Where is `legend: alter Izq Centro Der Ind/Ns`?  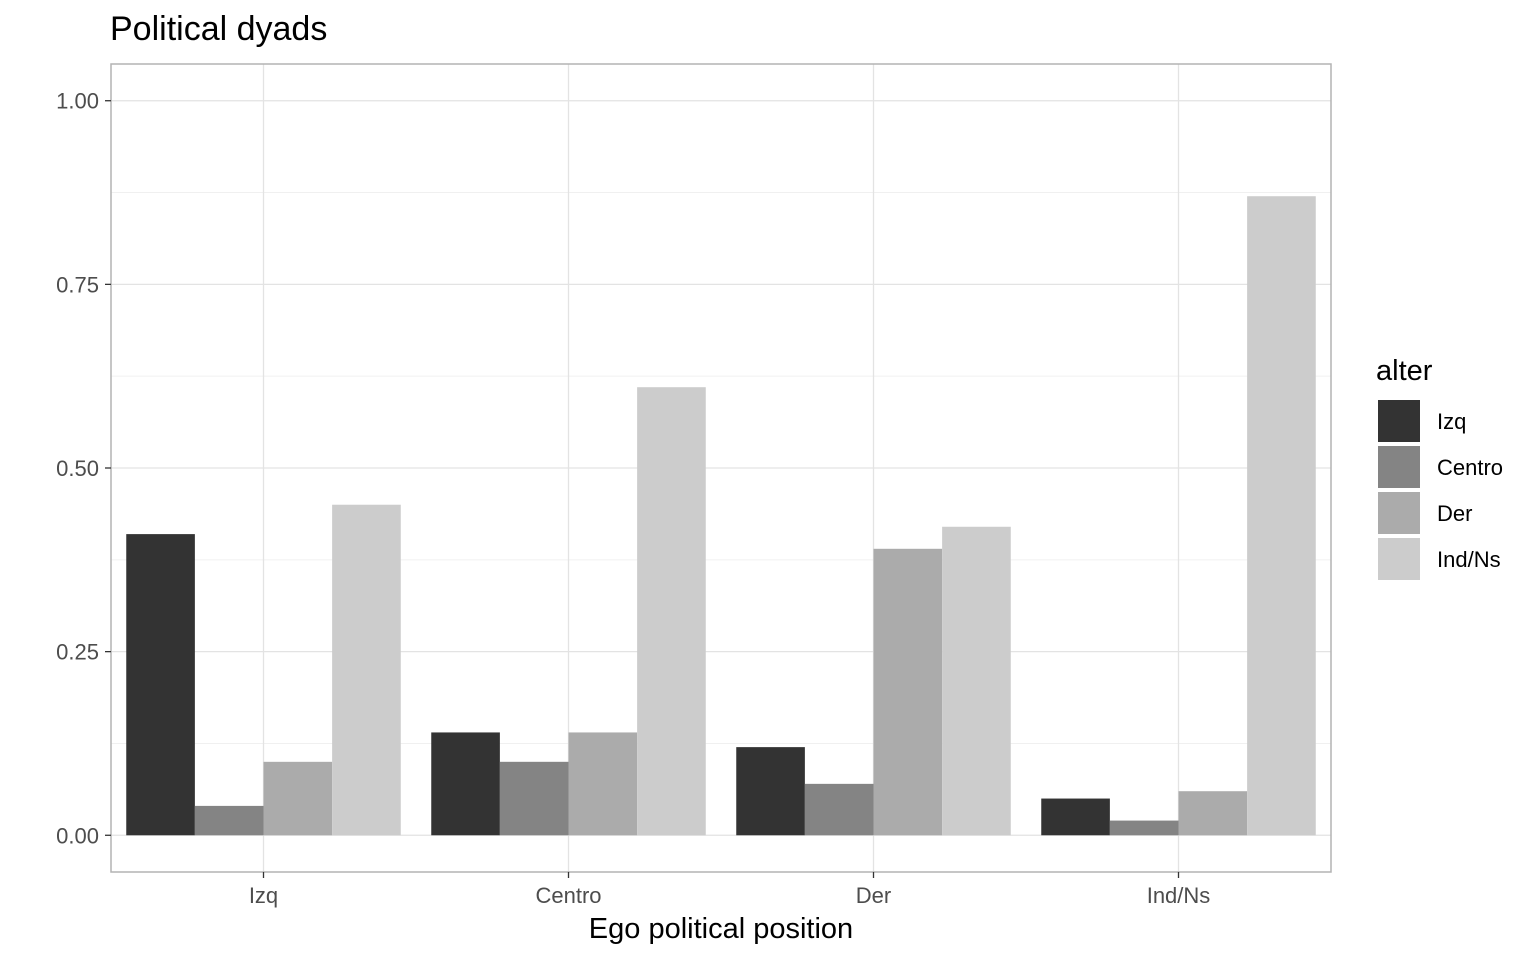
legend: alter Izq Centro Der Ind/Ns is located at coordinates (1439, 467).